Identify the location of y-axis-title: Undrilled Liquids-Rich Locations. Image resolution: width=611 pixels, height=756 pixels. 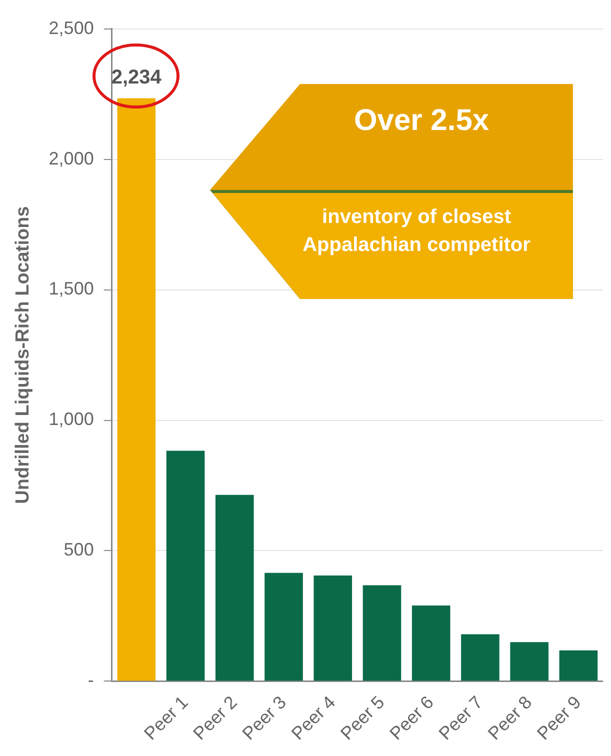
(23, 355).